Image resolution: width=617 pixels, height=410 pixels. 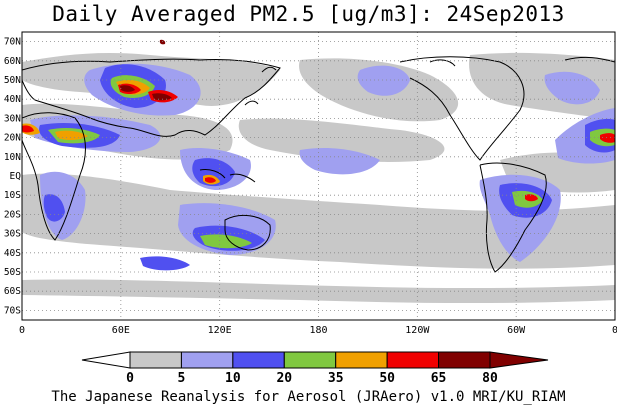 I want to click on longitude-label: 120E, so click(x=220, y=330).